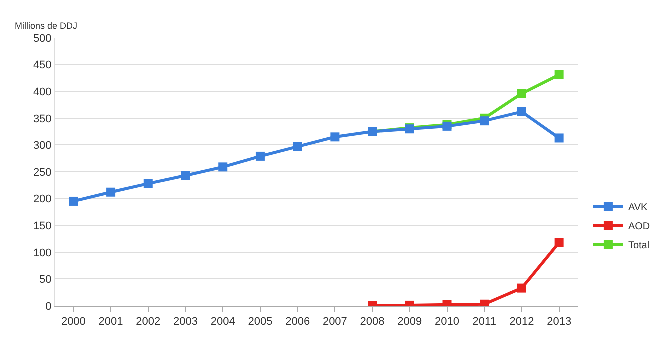  I want to click on y-tick-label: 450, so click(42, 66).